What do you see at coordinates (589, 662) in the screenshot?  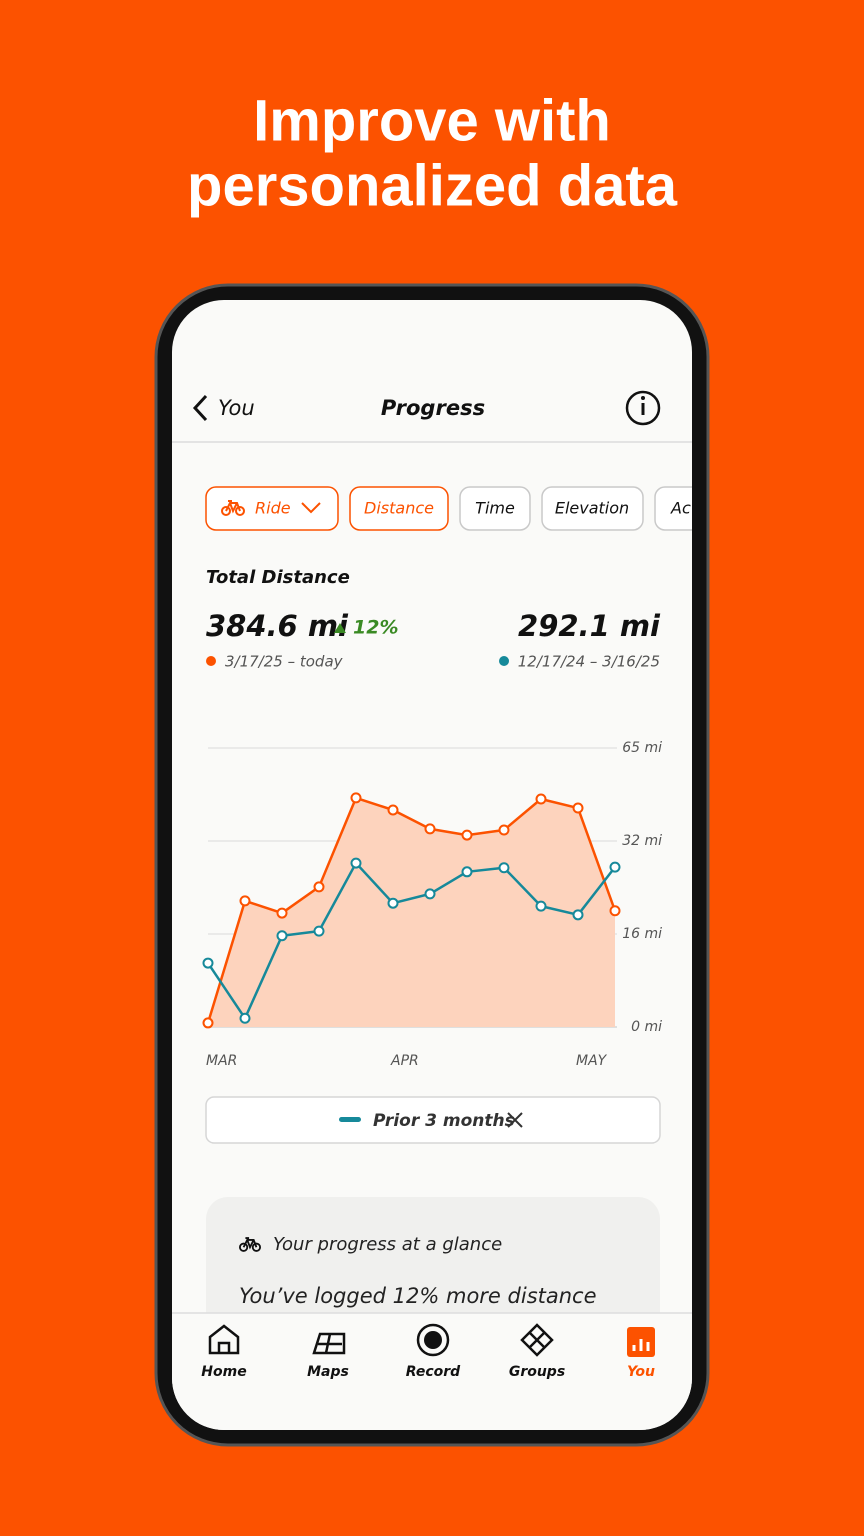 I see `legend-label: 12/17/24 – 3/16/25` at bounding box center [589, 662].